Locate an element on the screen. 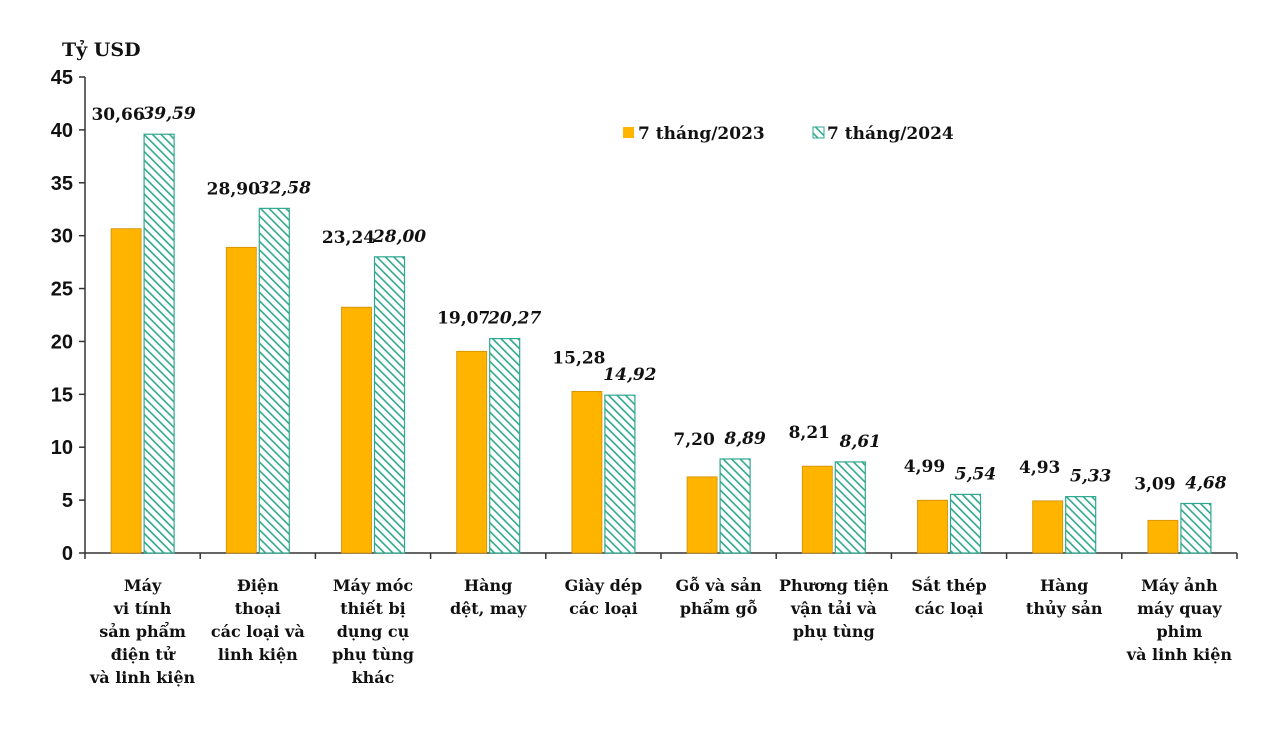 This screenshot has height=740, width=1280. y-axis-label: Tỷ USD is located at coordinates (101, 50).